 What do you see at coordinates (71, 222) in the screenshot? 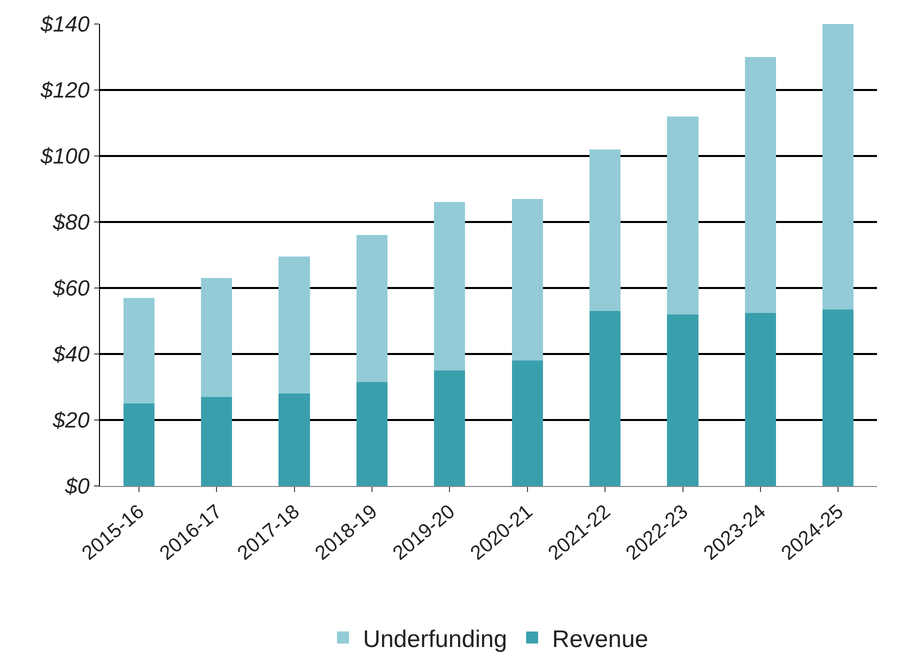
I see `y-tick-label: $80` at bounding box center [71, 222].